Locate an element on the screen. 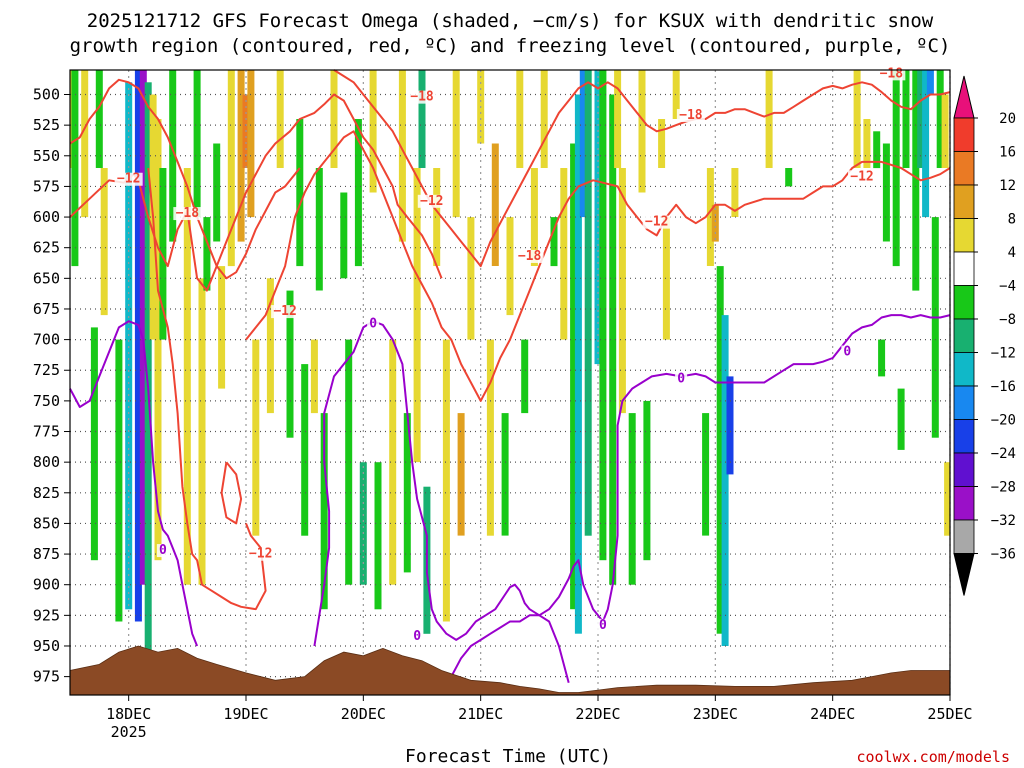 The height and width of the screenshot is (768, 1024). x-tick-label: 21DEC is located at coordinates (480, 714).